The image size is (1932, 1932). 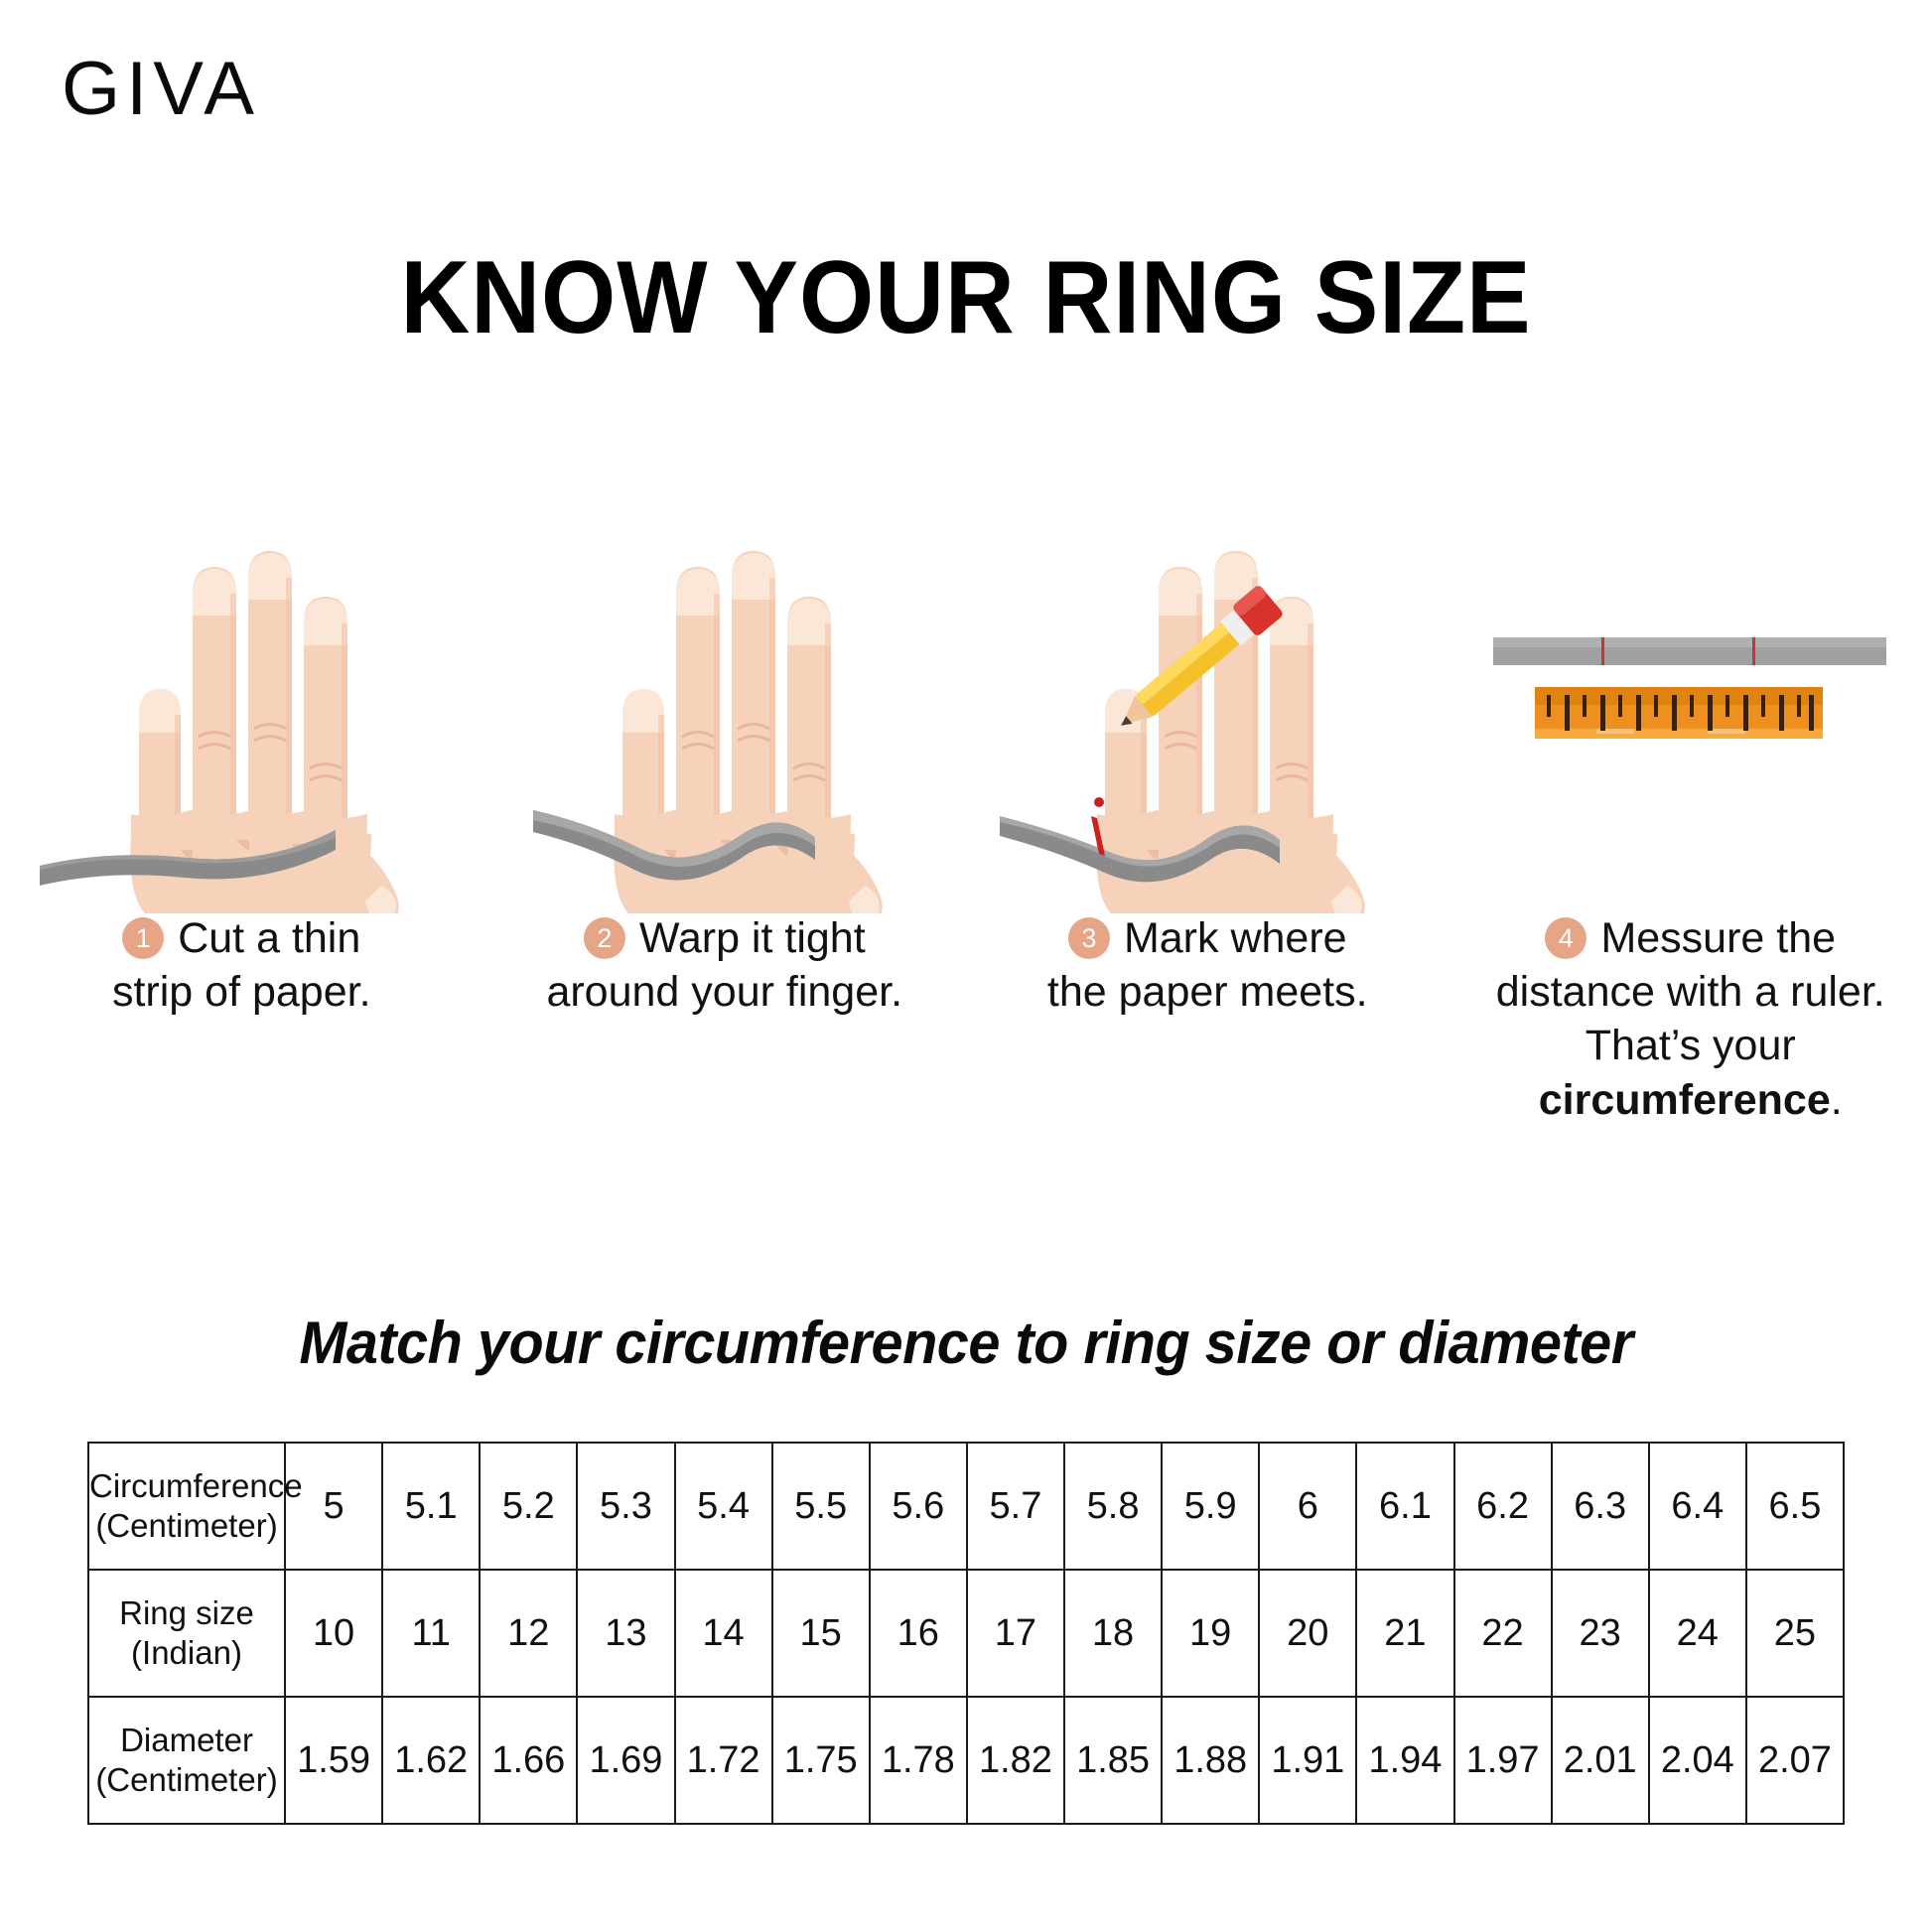 I want to click on step-4-line3-pre: That’s your, so click(x=1690, y=1046).